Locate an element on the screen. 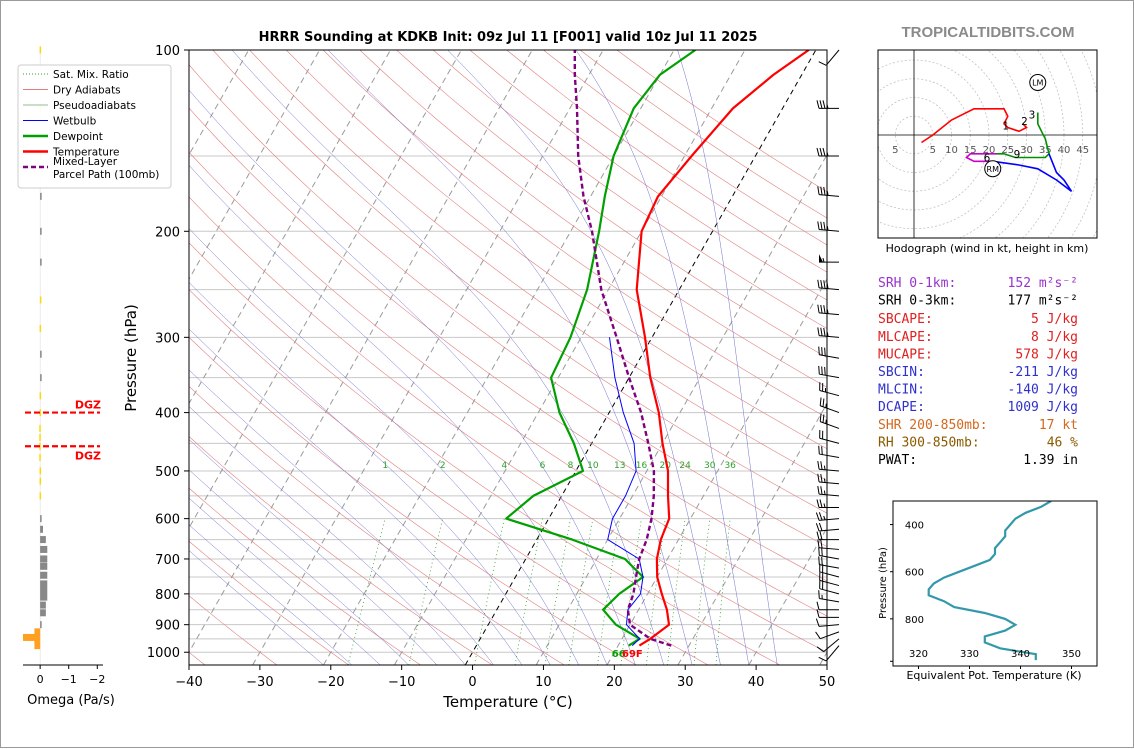 This screenshot has width=1134, height=749. mixing-ratio-label: 13 is located at coordinates (619, 466).